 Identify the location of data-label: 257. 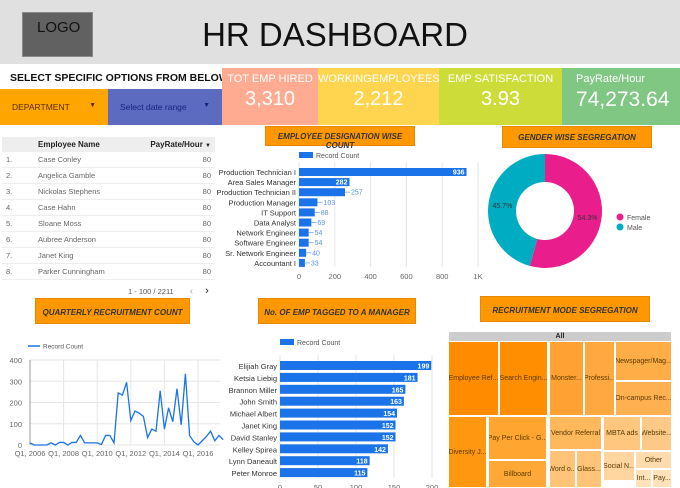
(357, 193).